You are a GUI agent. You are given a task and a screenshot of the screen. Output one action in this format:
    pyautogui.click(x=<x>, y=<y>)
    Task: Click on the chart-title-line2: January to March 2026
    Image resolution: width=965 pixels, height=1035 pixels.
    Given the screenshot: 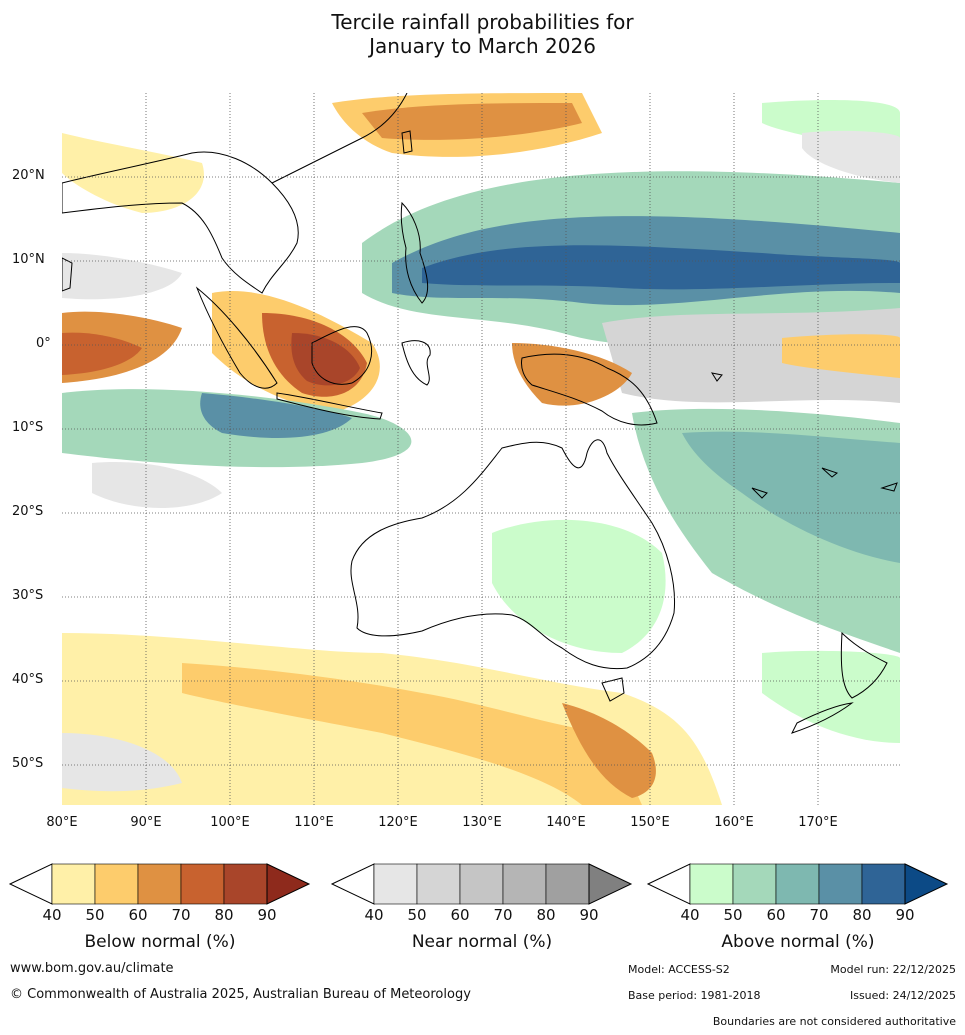 What is the action you would take?
    pyautogui.click(x=482, y=46)
    